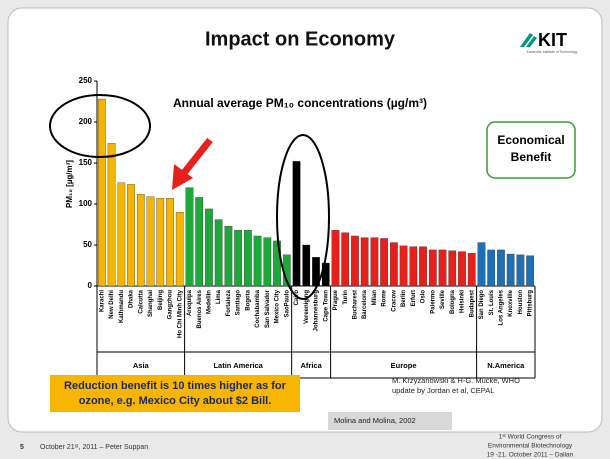  I want to click on kit-logo: KIT Karlsruhe Institute of Technology, so click(549, 42).